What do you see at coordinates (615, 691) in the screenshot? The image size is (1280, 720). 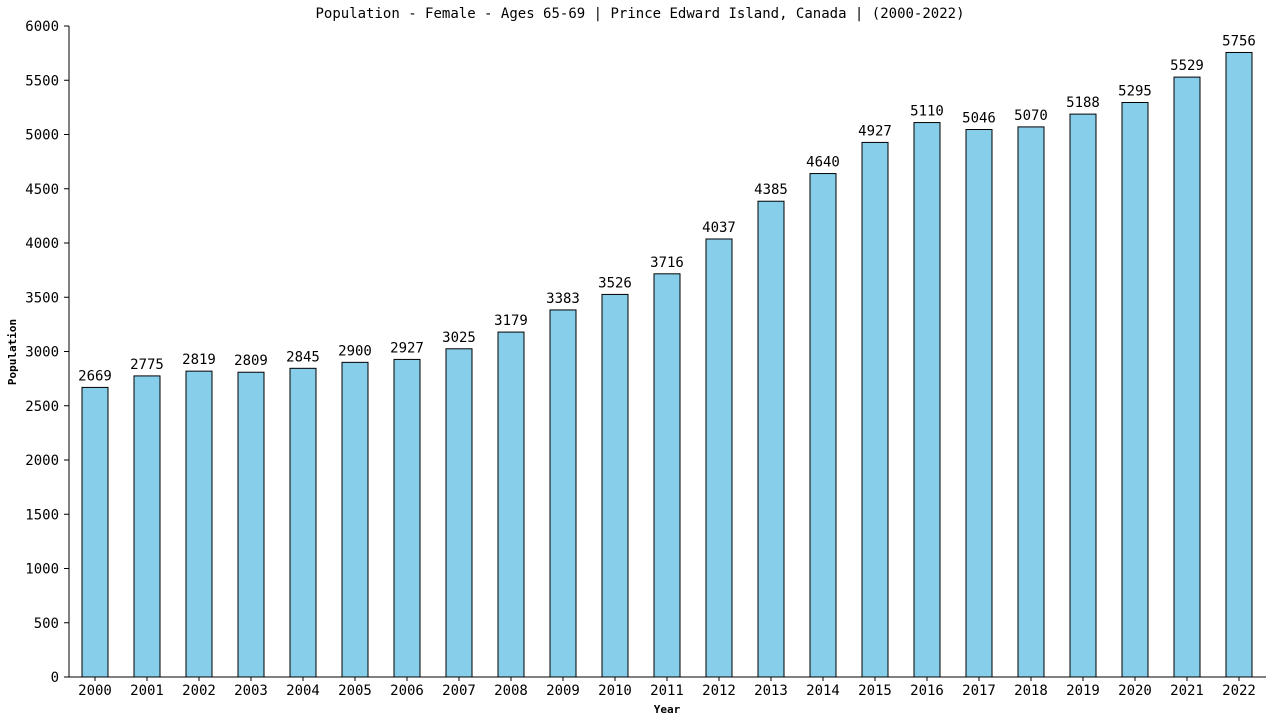 I see `x-tick-label: 2010` at bounding box center [615, 691].